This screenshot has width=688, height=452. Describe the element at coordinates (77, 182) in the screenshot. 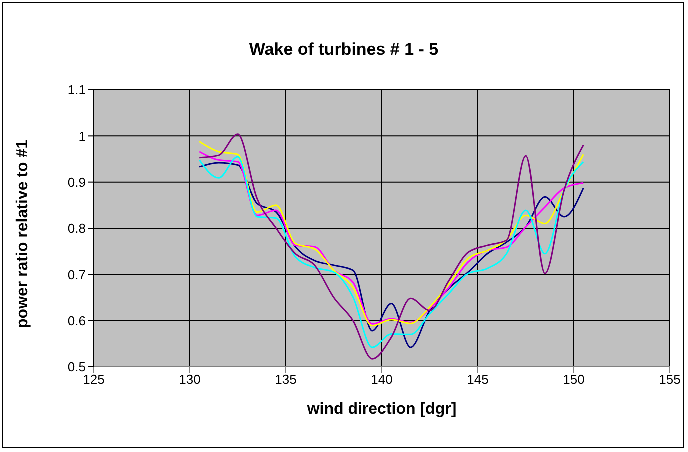

I see `y-tick-label: 0.9` at that location.